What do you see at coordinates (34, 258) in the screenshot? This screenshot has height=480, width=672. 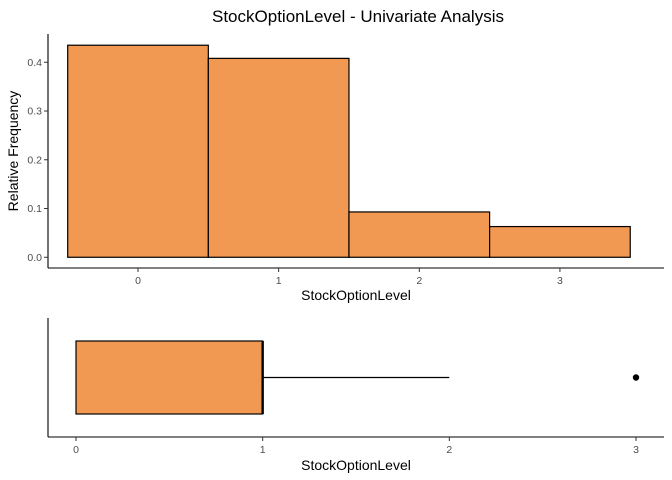 I see `histogram-y-tick-label: 0.0` at bounding box center [34, 258].